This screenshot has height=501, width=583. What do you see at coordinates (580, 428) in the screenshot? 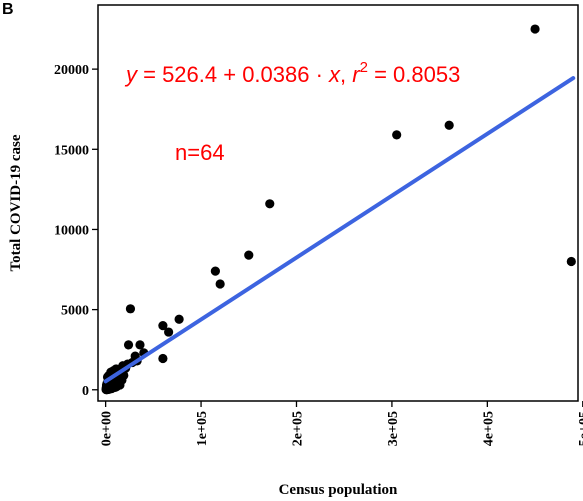
I see `x-tick-label: 5e+05` at bounding box center [580, 428].